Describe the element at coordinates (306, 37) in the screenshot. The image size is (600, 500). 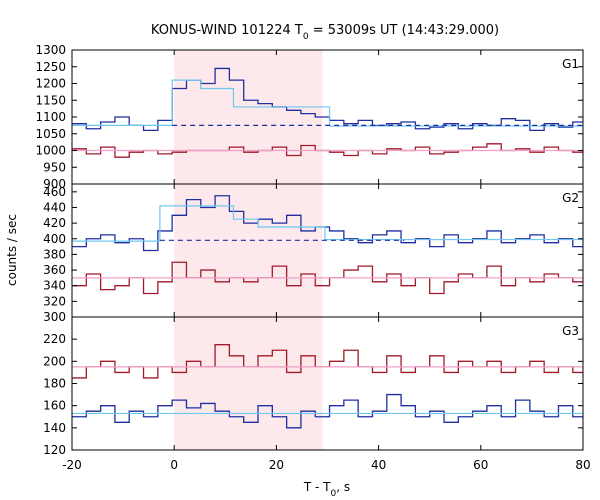
I see `chart-title-subscript: 0` at that location.